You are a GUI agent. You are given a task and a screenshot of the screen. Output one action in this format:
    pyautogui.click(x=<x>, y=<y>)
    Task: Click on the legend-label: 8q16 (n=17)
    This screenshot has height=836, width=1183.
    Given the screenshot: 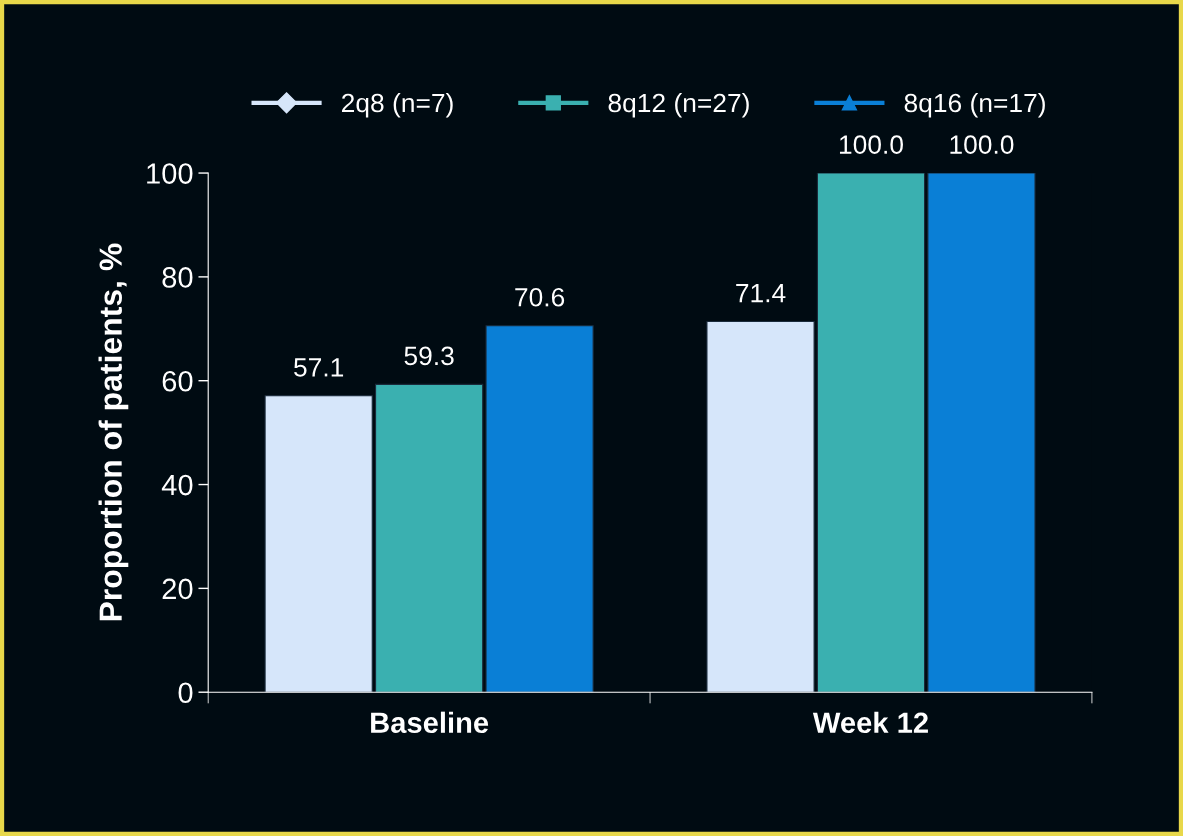 What is the action you would take?
    pyautogui.click(x=974, y=105)
    